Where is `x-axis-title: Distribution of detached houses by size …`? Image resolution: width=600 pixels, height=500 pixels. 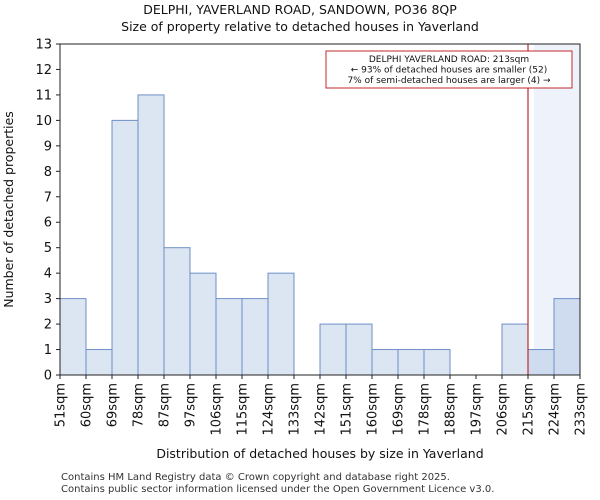 x-axis-title: Distribution of detached houses by size … is located at coordinates (319, 453).